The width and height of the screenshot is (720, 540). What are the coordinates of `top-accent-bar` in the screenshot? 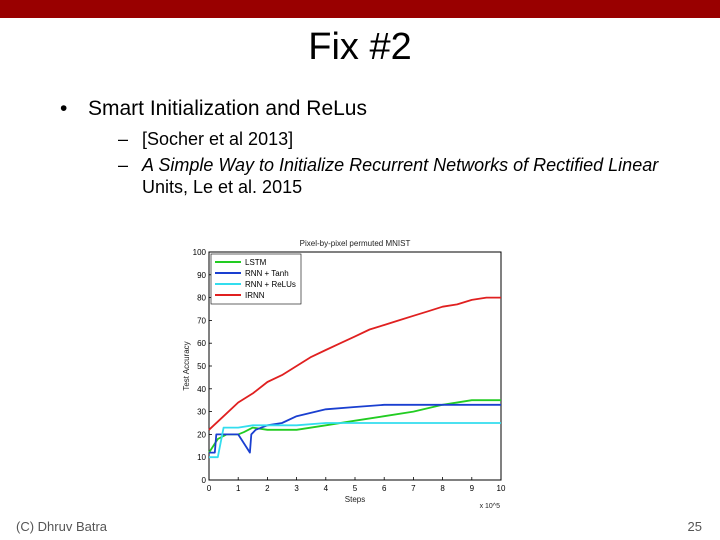 It's located at (360, 9).